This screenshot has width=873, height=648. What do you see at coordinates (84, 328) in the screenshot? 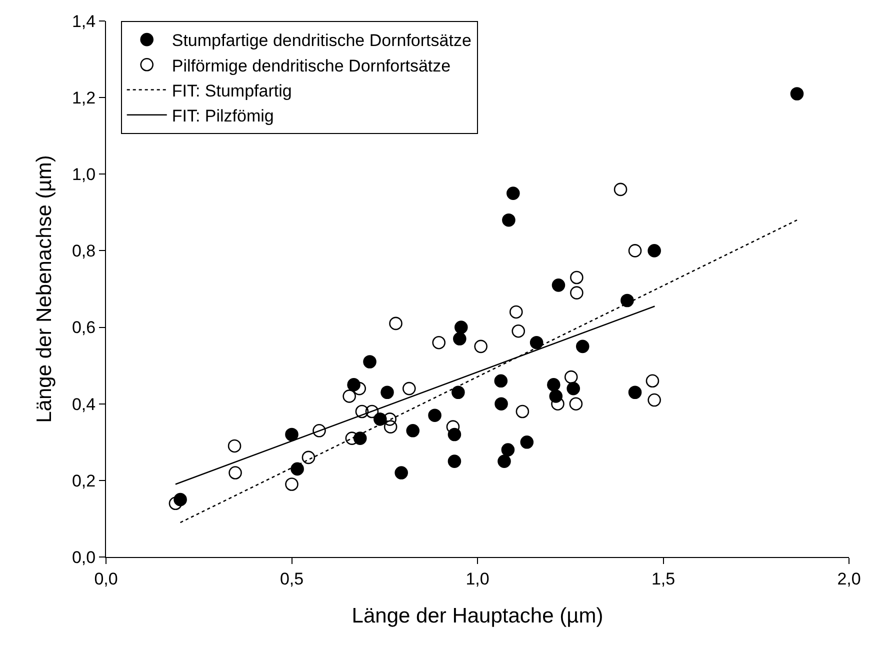
I see `y-tick-label: 0,6` at bounding box center [84, 328].